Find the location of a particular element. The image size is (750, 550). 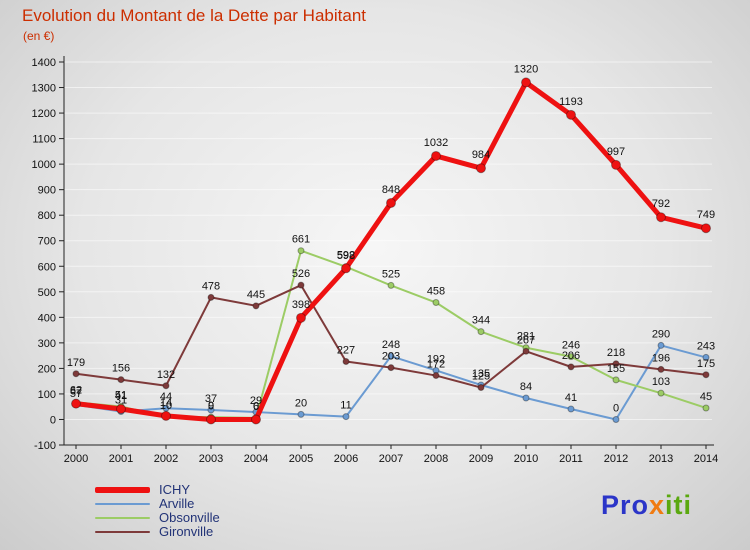

svg-text: 2005 is located at coordinates (301, 459).